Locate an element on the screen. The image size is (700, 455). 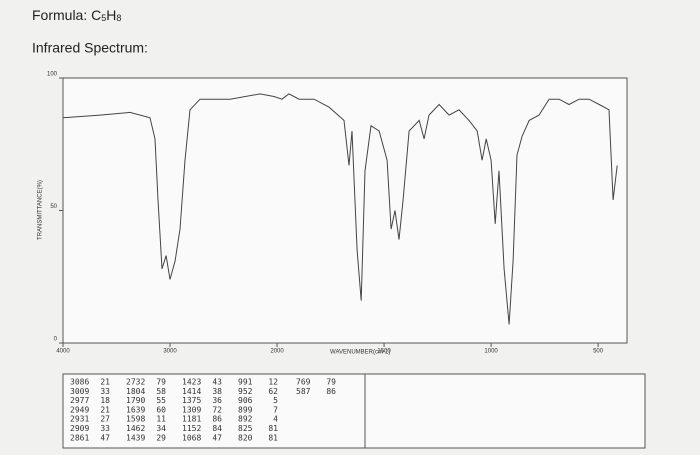
peak-transmittance: 72 is located at coordinates (217, 409).